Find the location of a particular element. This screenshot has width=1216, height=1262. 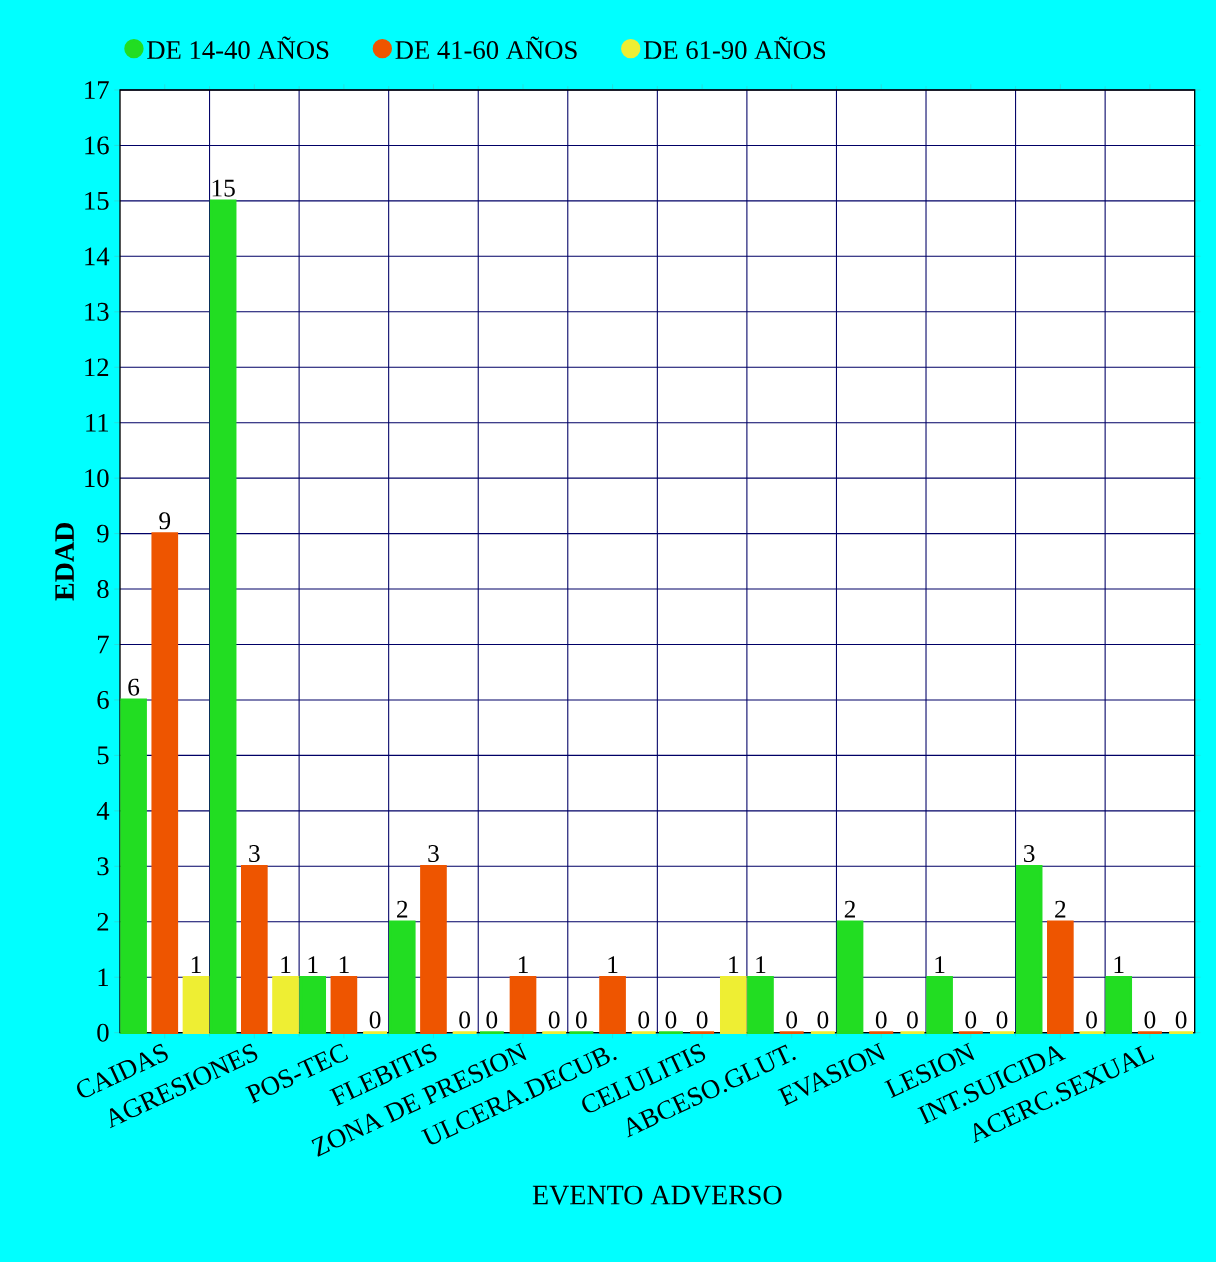

y-tick-label: 7 is located at coordinates (103, 644).